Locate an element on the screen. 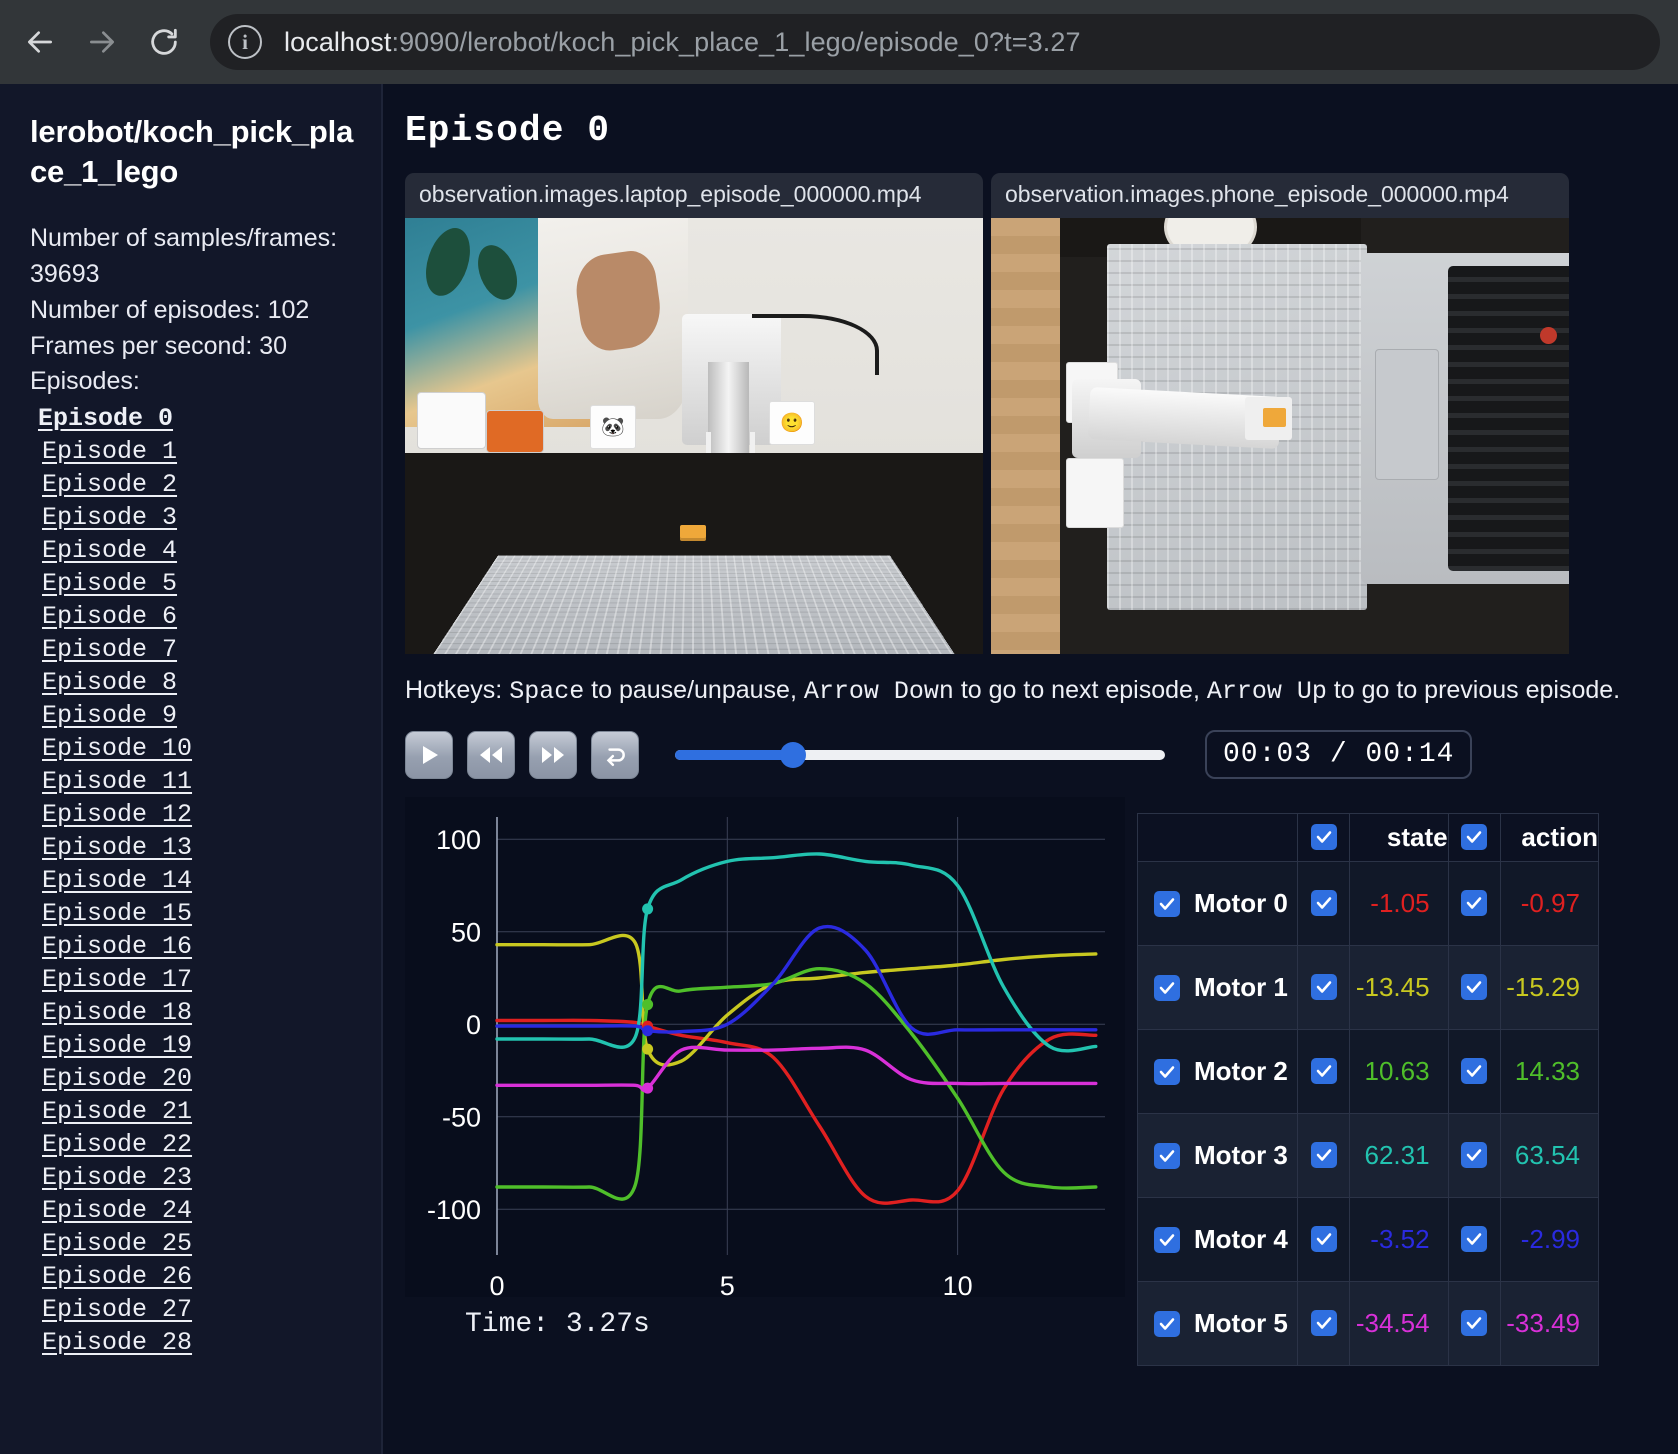  episode-link-20: Episode 20 is located at coordinates (117, 1079).